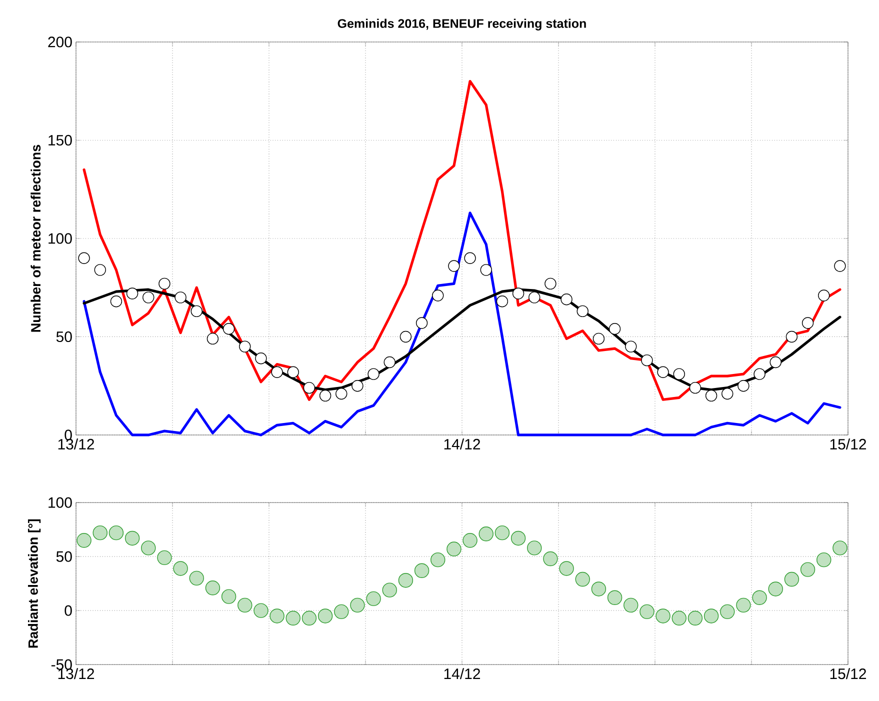 The image size is (879, 701). What do you see at coordinates (61, 664) in the screenshot?
I see `y-tick-label: -50` at bounding box center [61, 664].